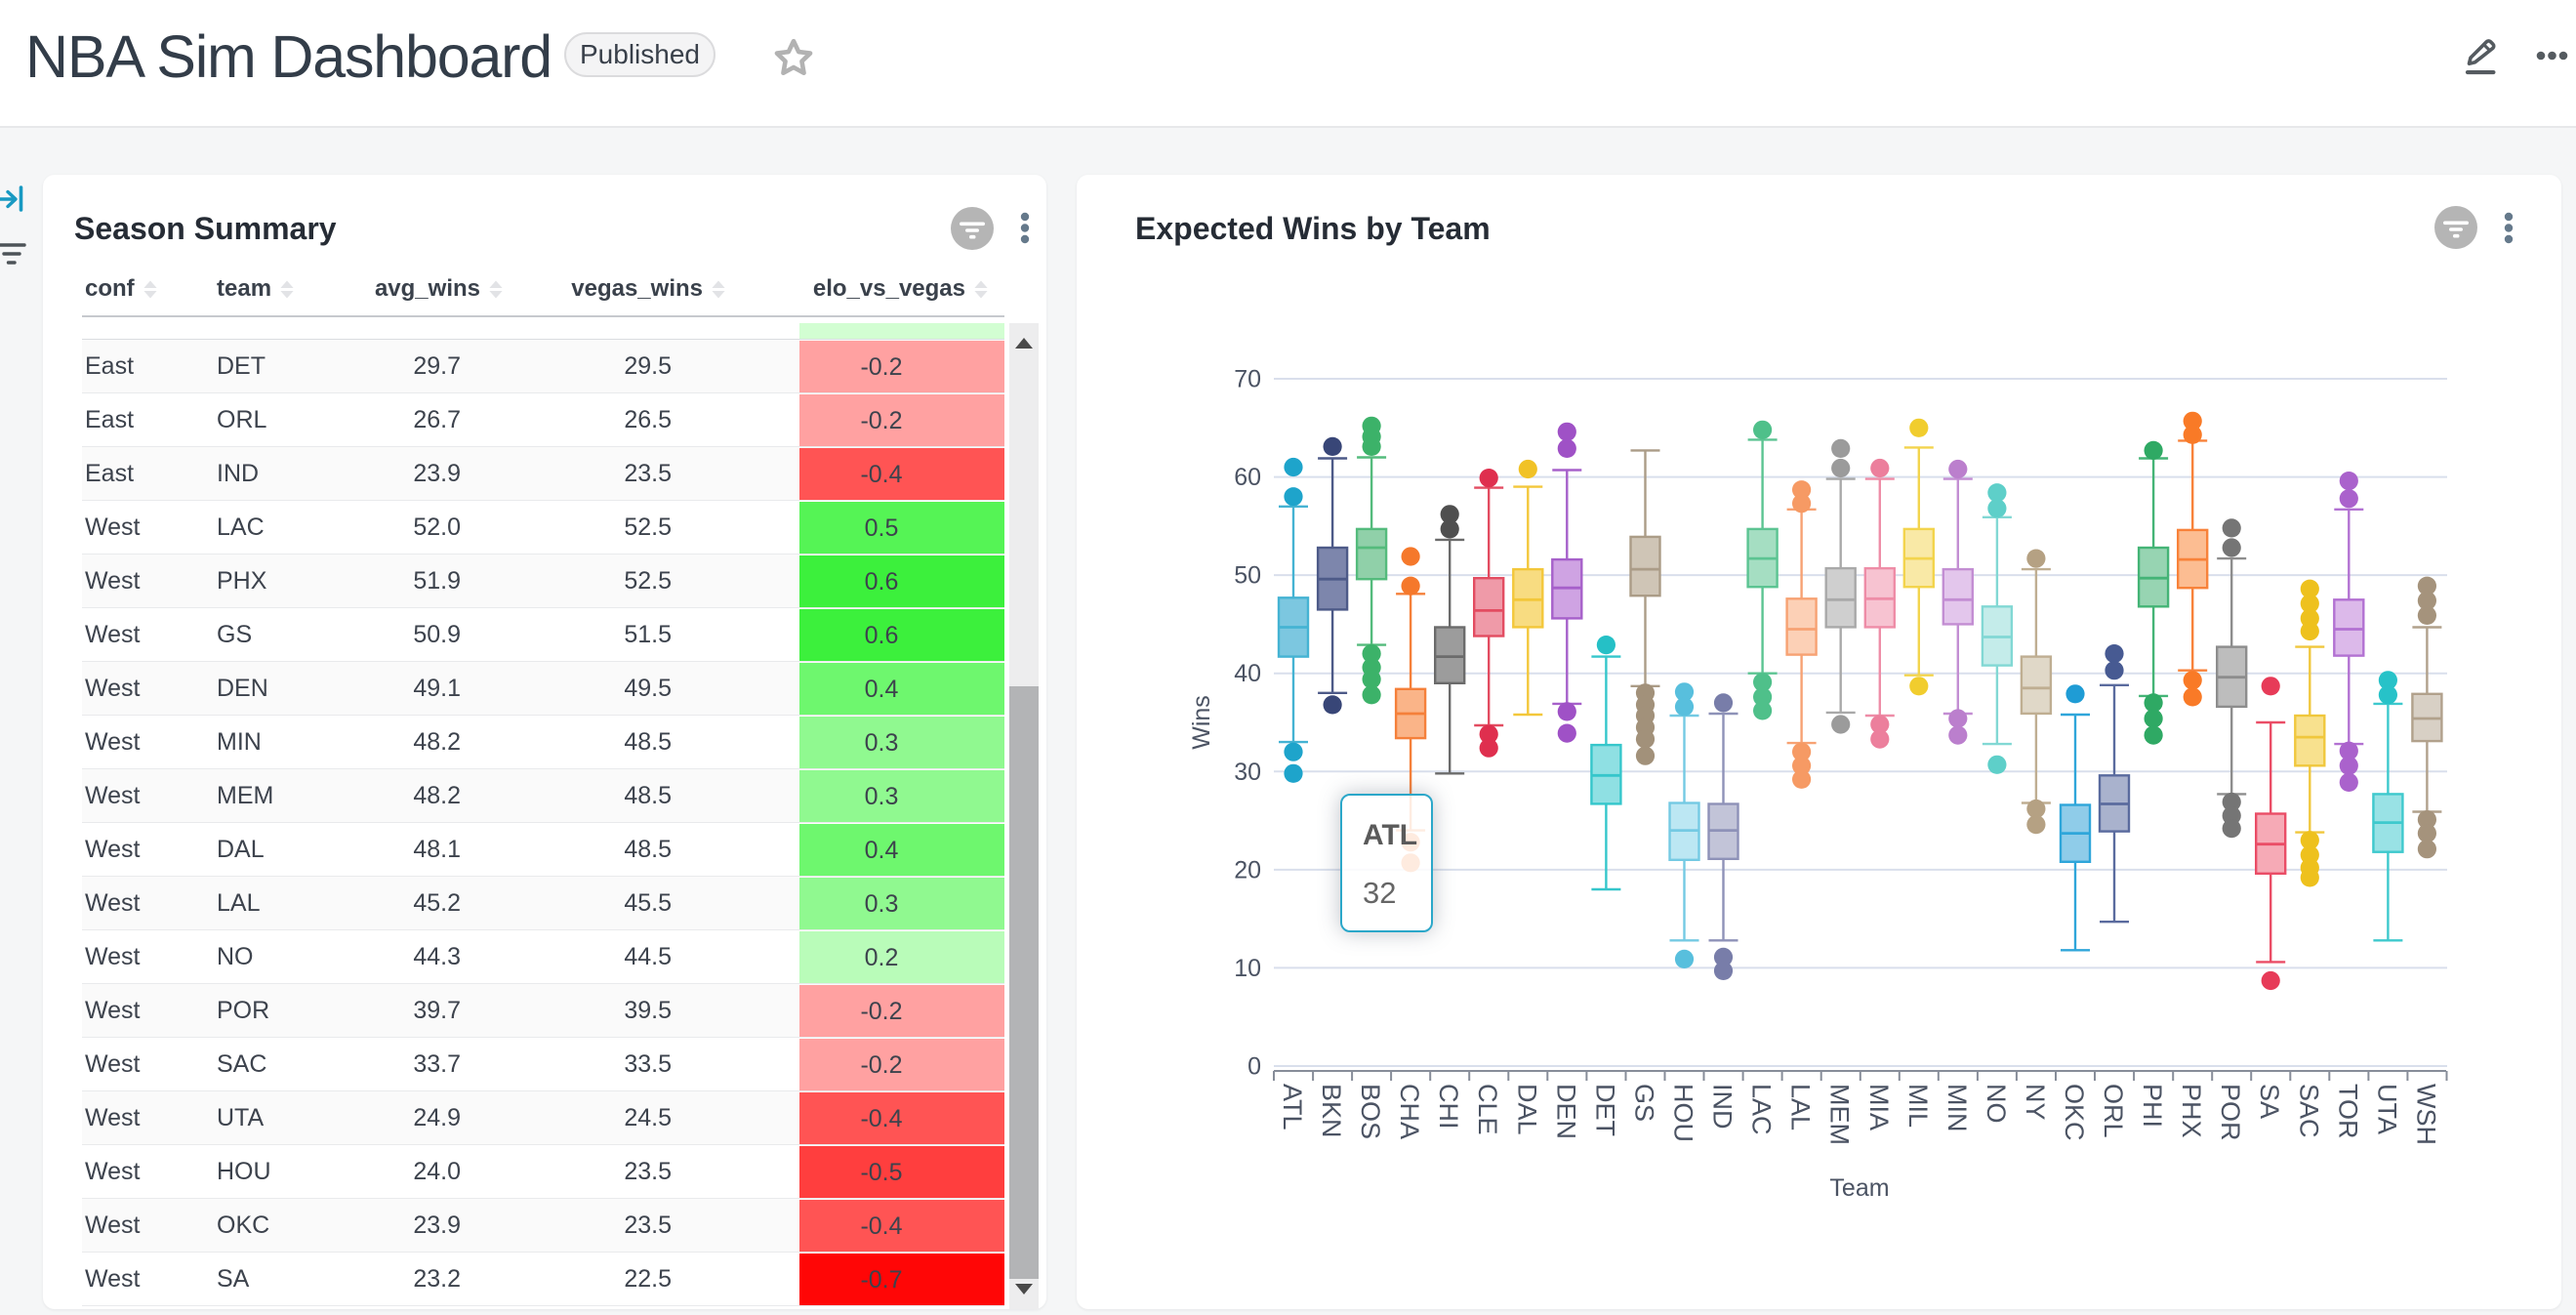  I want to click on svg-text: MIA, so click(1879, 1107).